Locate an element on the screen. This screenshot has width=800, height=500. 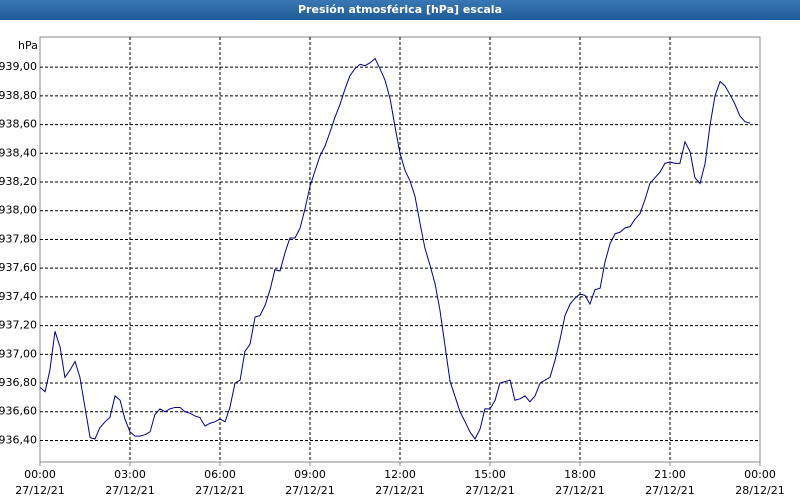
y-tick-label: 937,00 is located at coordinates (18, 353).